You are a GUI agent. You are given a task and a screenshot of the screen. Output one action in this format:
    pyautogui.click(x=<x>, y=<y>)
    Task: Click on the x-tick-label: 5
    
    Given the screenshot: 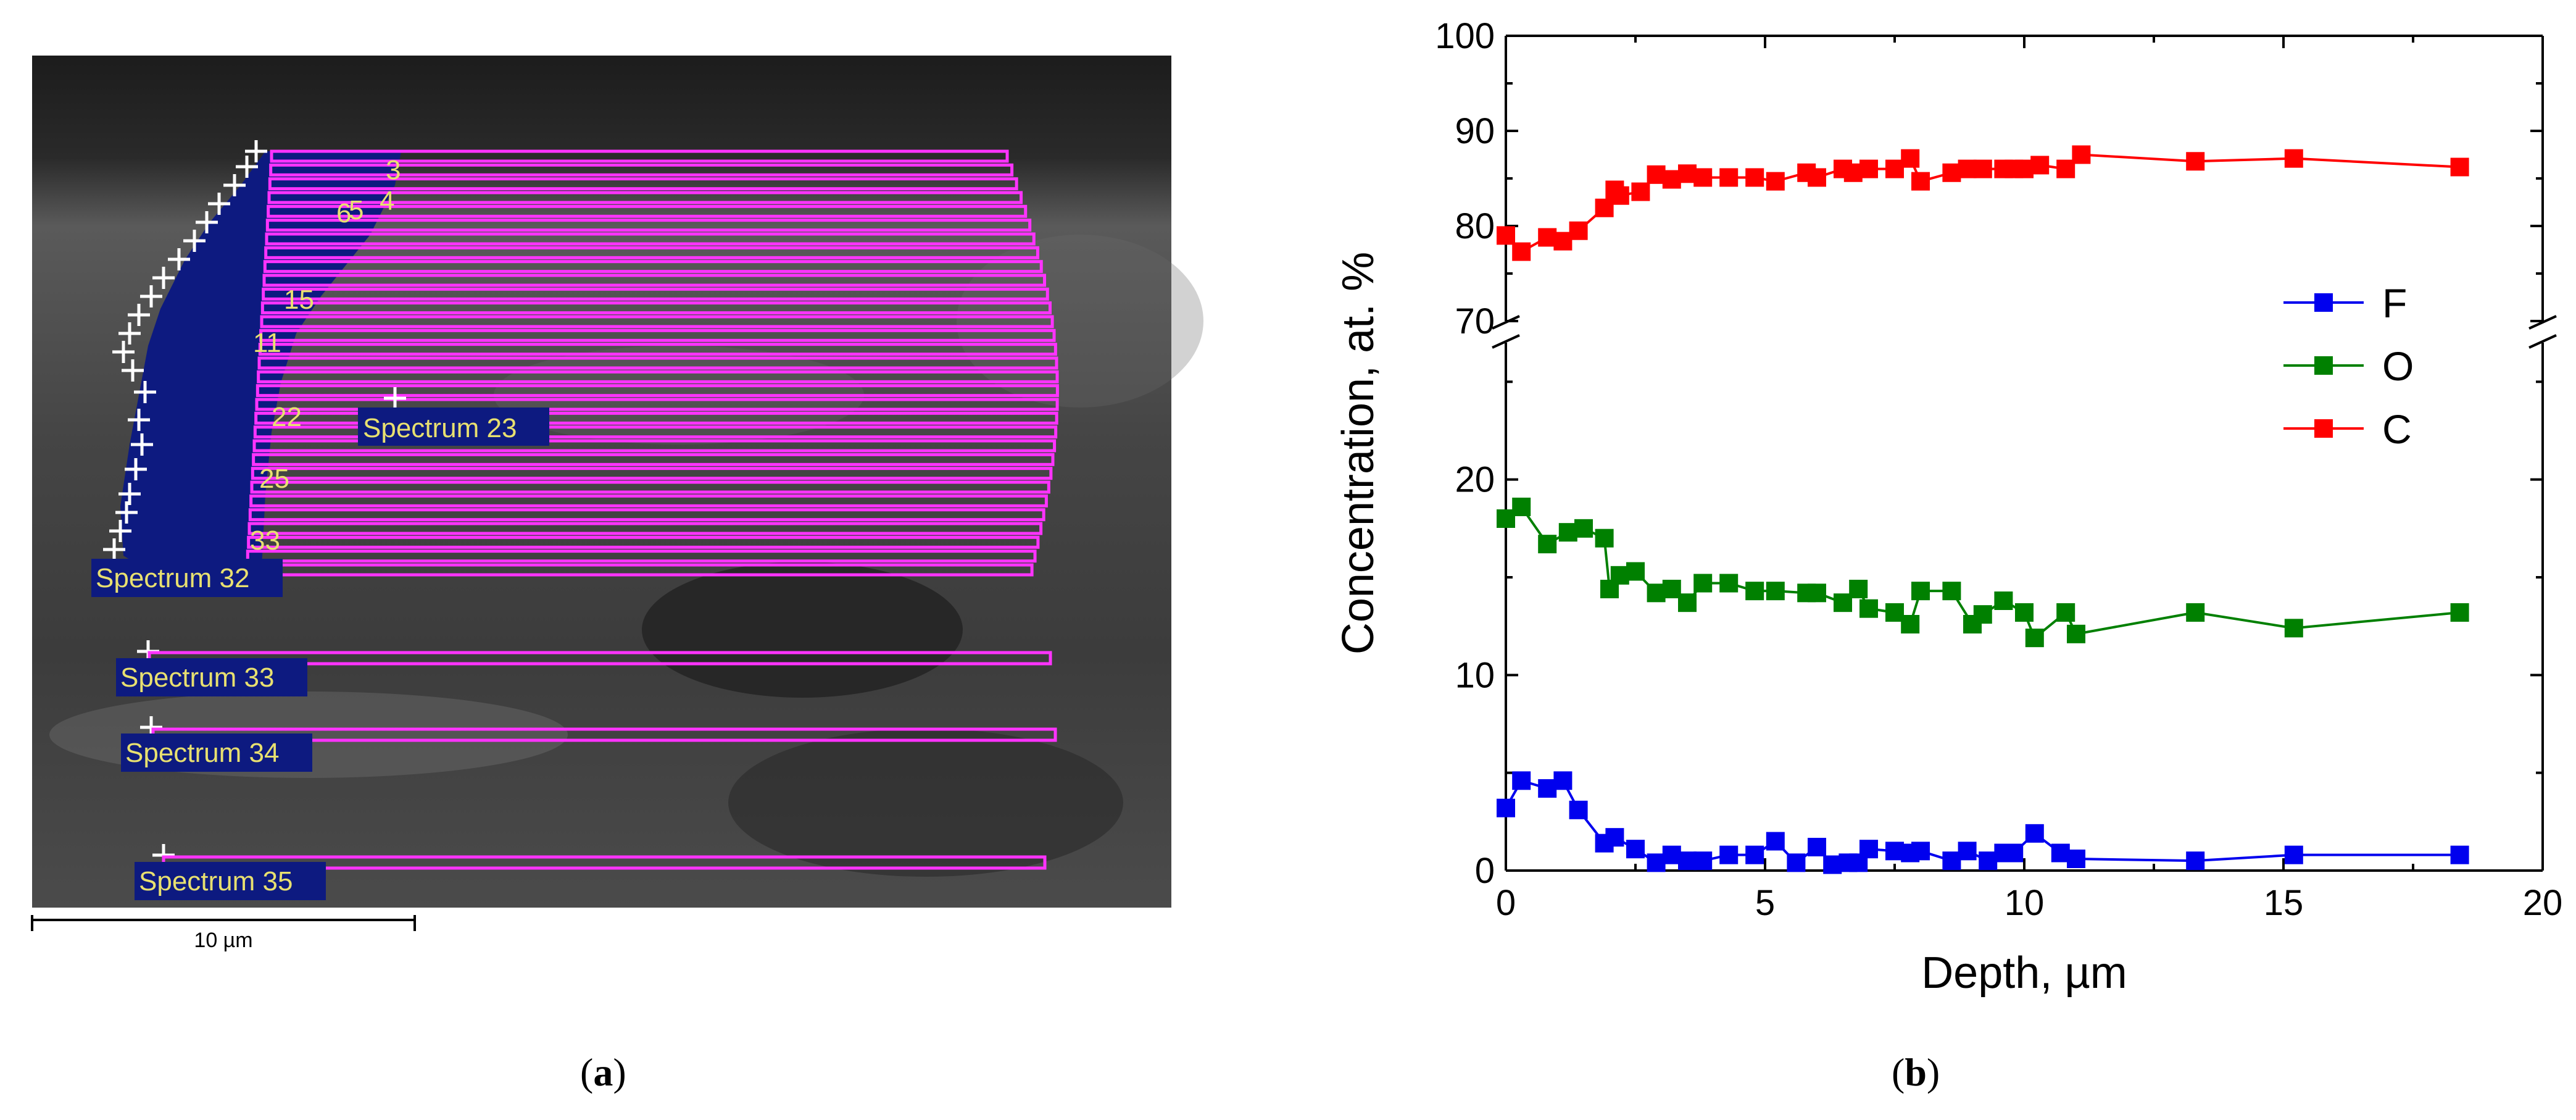 What is the action you would take?
    pyautogui.click(x=1765, y=903)
    